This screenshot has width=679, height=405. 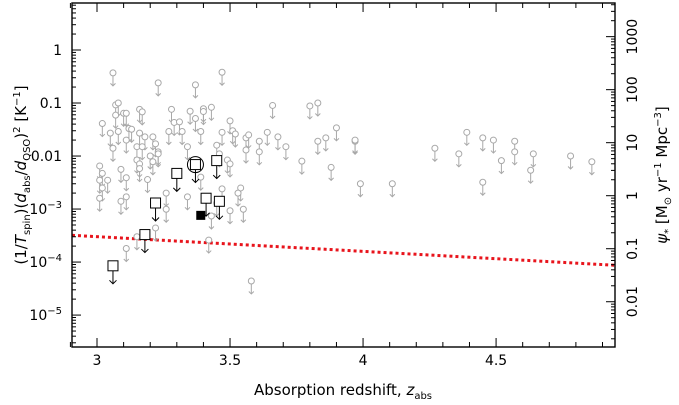 What do you see at coordinates (38, 316) in the screenshot?
I see `tick-base: 10` at bounding box center [38, 316].